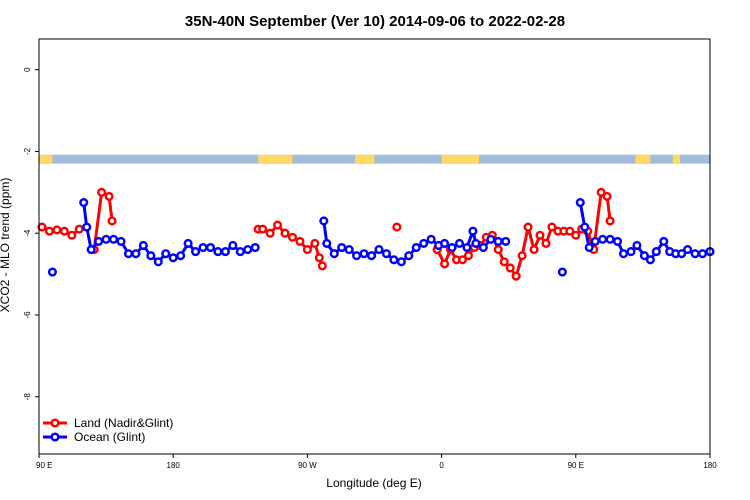  I want to click on legend-label-ocean-glint: Ocean (Glint), so click(109, 437).